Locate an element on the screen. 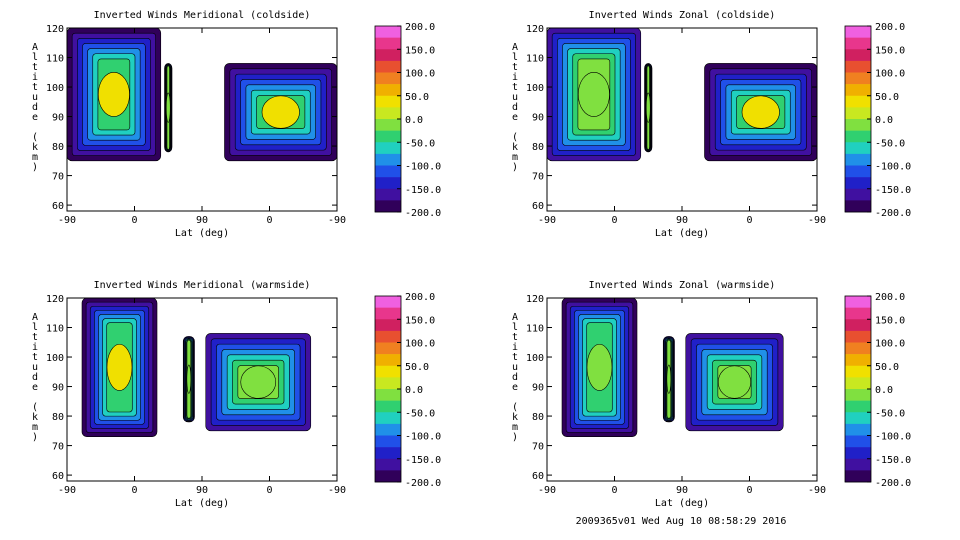 The image size is (960, 540). chart-title: Inverted Winds Zonal (coldside) is located at coordinates (682, 15).